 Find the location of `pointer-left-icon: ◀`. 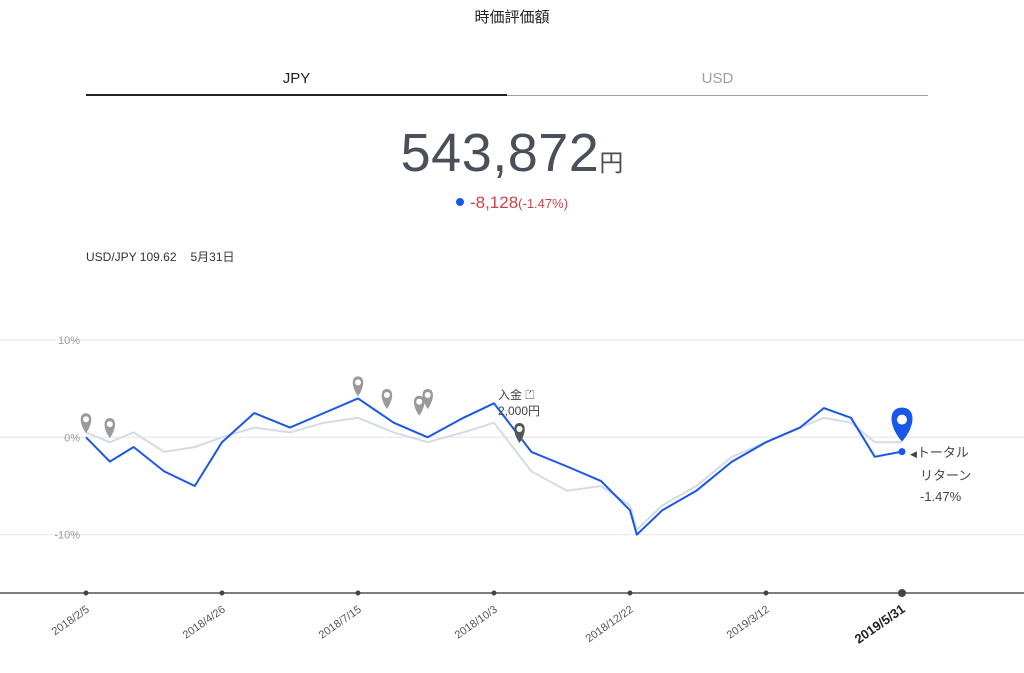

pointer-left-icon: ◀ is located at coordinates (913, 454).